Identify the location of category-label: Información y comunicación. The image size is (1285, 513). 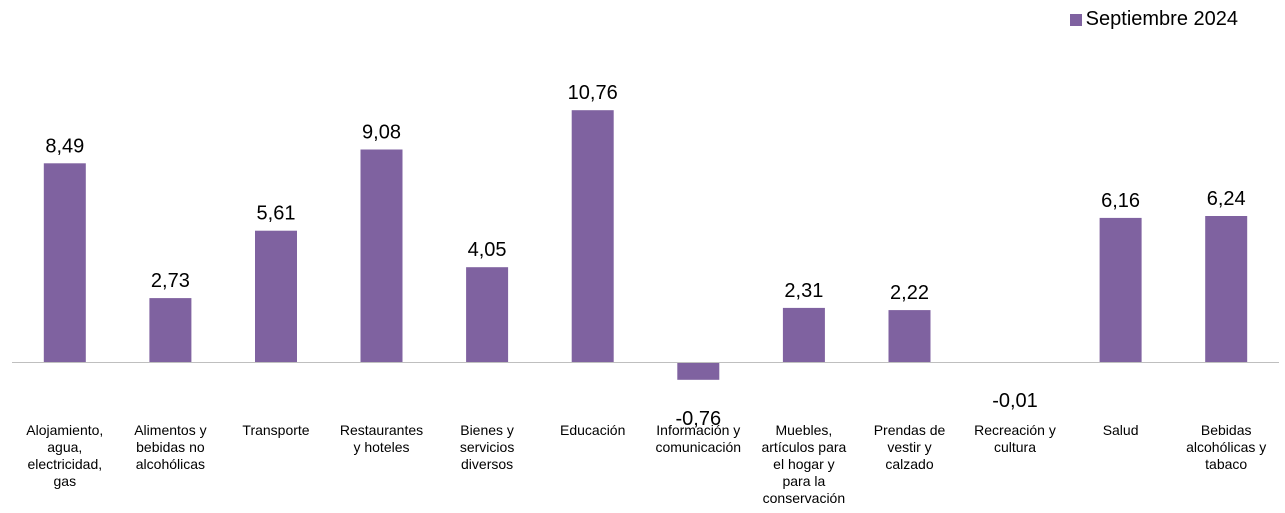
(698, 438).